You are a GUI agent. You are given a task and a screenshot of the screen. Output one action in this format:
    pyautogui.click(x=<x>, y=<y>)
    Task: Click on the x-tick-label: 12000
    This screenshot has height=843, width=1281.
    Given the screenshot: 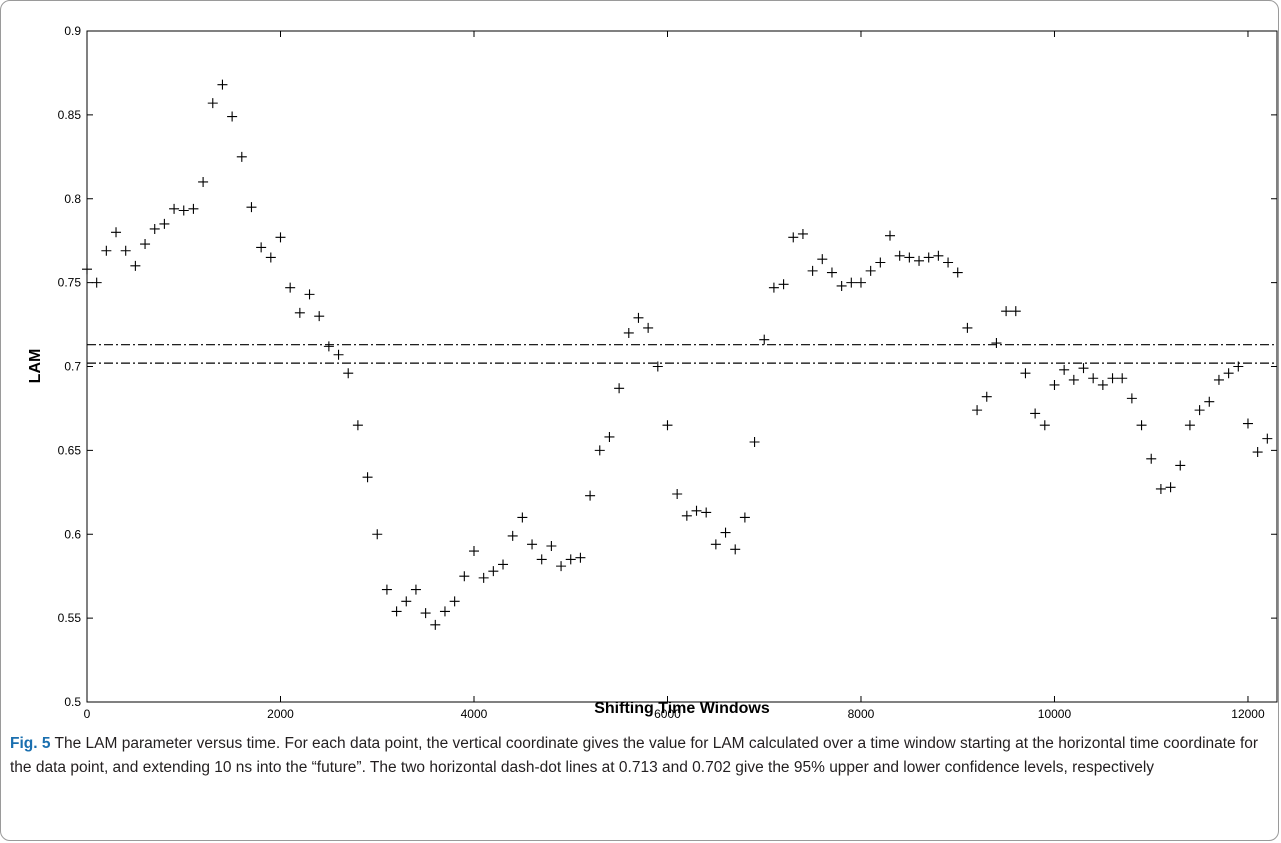 What is the action you would take?
    pyautogui.click(x=1248, y=714)
    